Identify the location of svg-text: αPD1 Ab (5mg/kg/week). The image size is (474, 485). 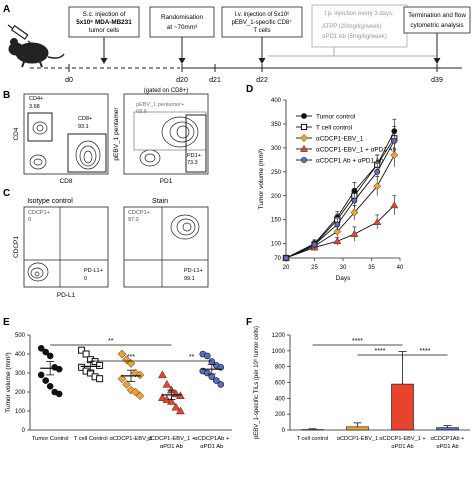
(354, 37).